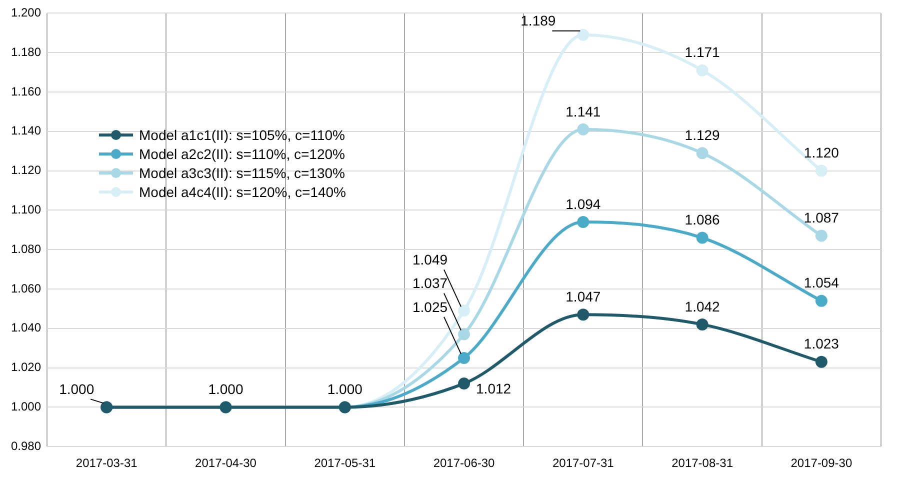 The height and width of the screenshot is (486, 901). Describe the element at coordinates (822, 152) in the screenshot. I see `data-label: 1.120` at that location.